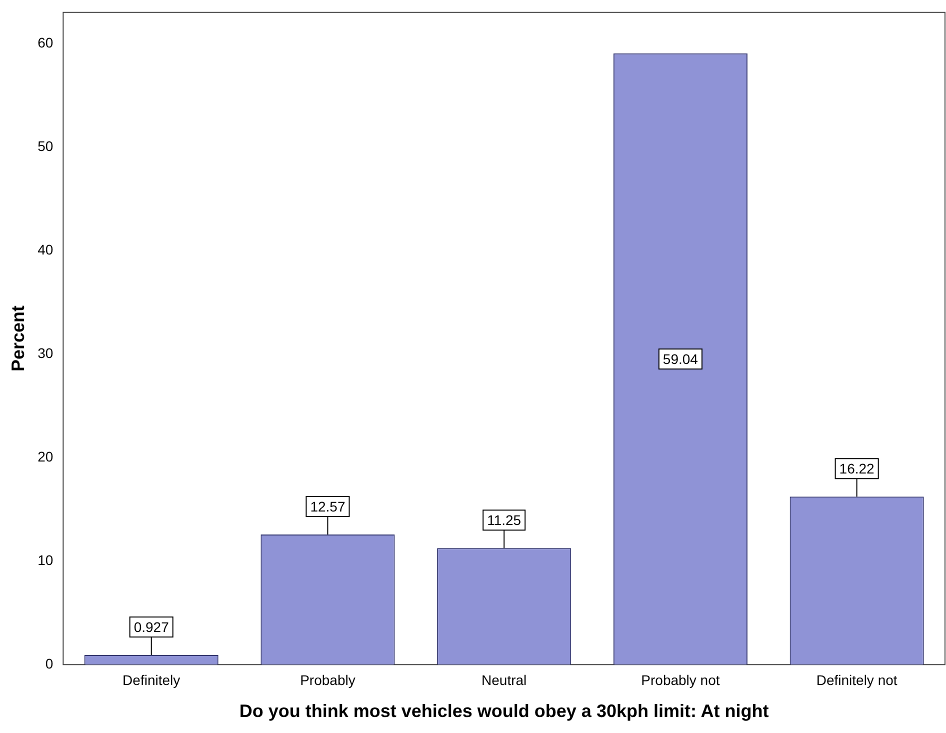 Image resolution: width=946 pixels, height=733 pixels. Describe the element at coordinates (151, 680) in the screenshot. I see `x-tick-label: Definitely` at that location.